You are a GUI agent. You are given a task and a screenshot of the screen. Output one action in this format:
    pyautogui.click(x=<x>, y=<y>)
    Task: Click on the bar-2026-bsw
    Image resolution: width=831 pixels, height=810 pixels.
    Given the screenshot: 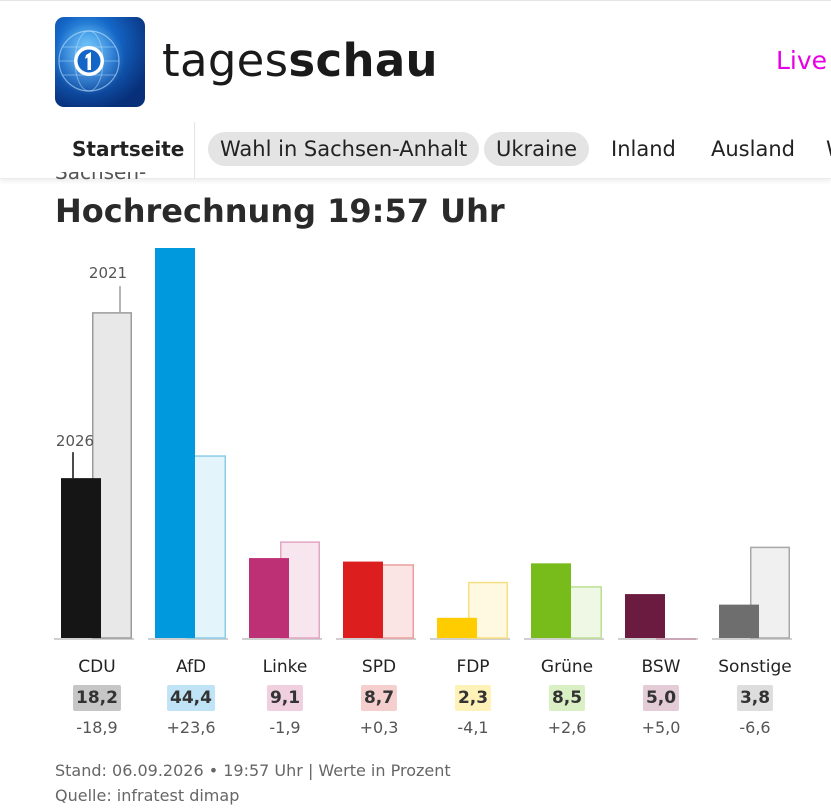 What is the action you would take?
    pyautogui.click(x=645, y=616)
    